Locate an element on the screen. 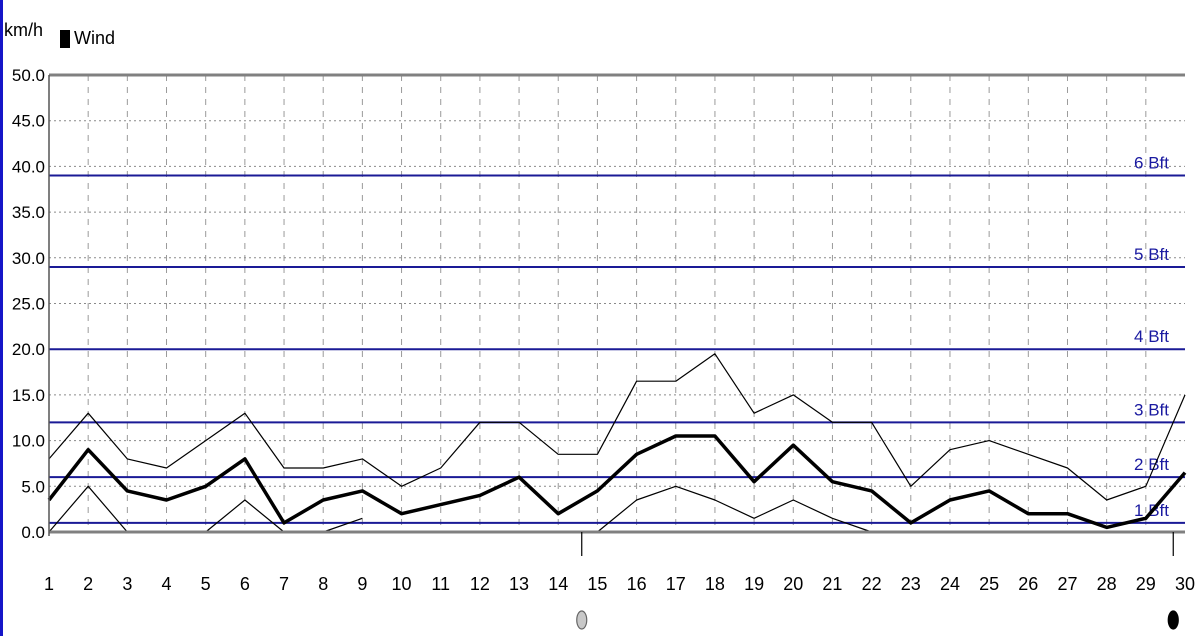  x-tick-label: 18 is located at coordinates (715, 584).